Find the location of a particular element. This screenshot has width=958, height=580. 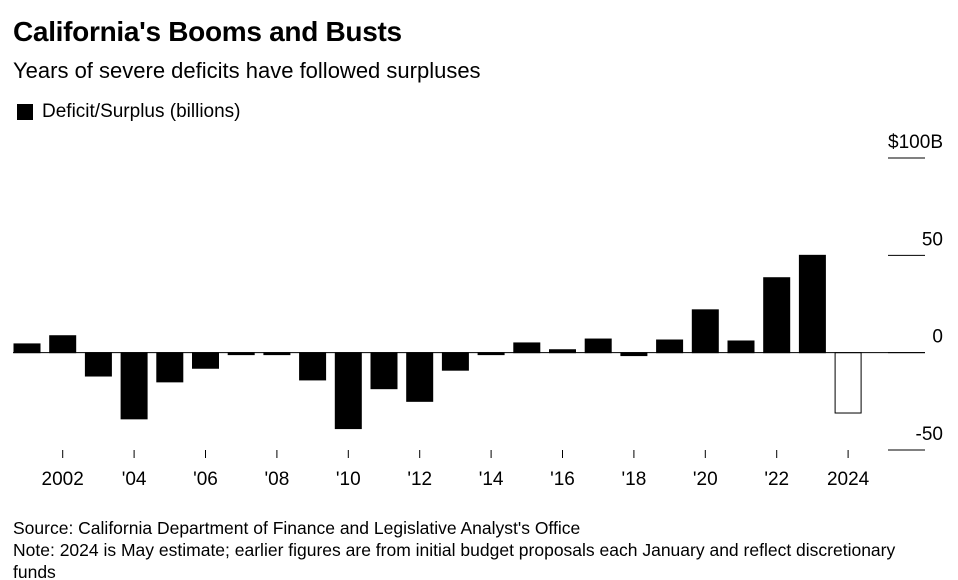

x-tick-label: '20 is located at coordinates (705, 479).